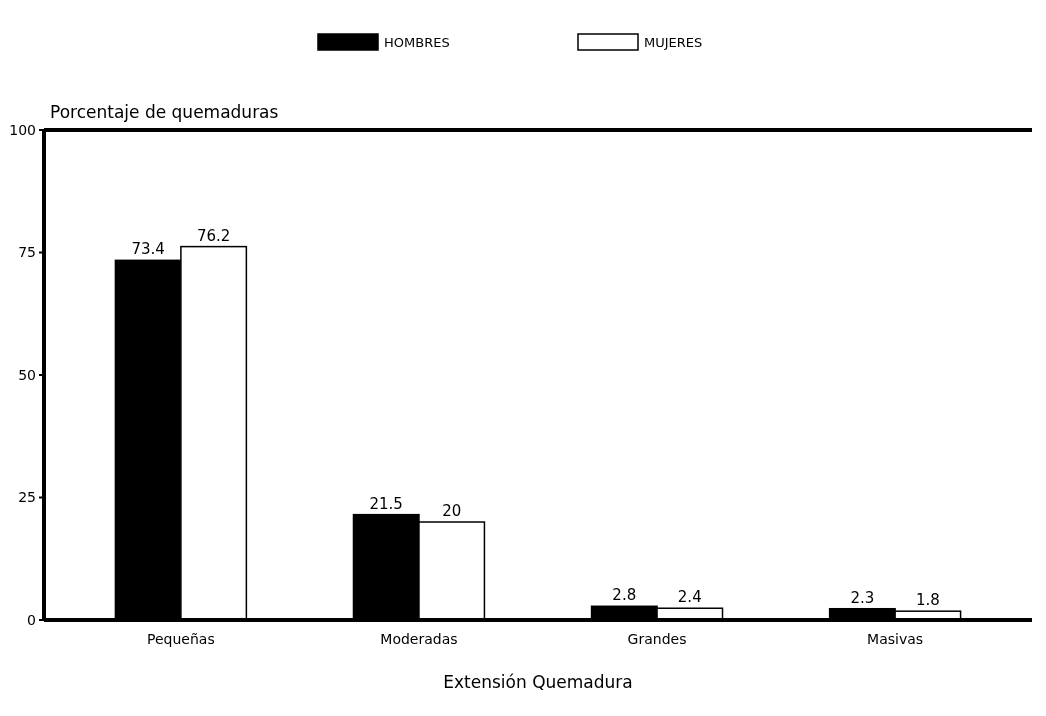 The height and width of the screenshot is (716, 1046). Describe the element at coordinates (27, 252) in the screenshot. I see `y-tick-label: 75` at that location.